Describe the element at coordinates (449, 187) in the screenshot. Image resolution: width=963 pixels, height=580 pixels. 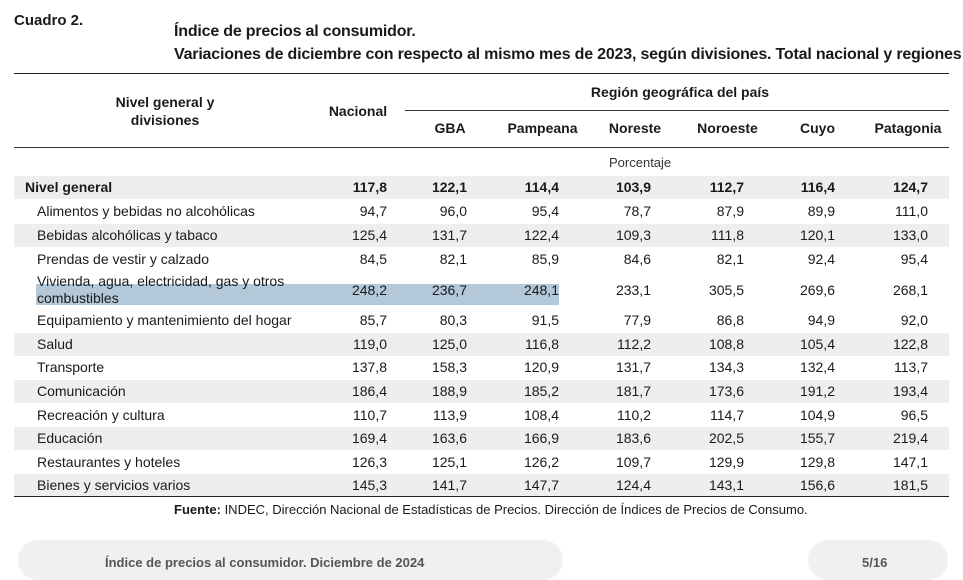
I see `cell-gba: 122,1` at that location.